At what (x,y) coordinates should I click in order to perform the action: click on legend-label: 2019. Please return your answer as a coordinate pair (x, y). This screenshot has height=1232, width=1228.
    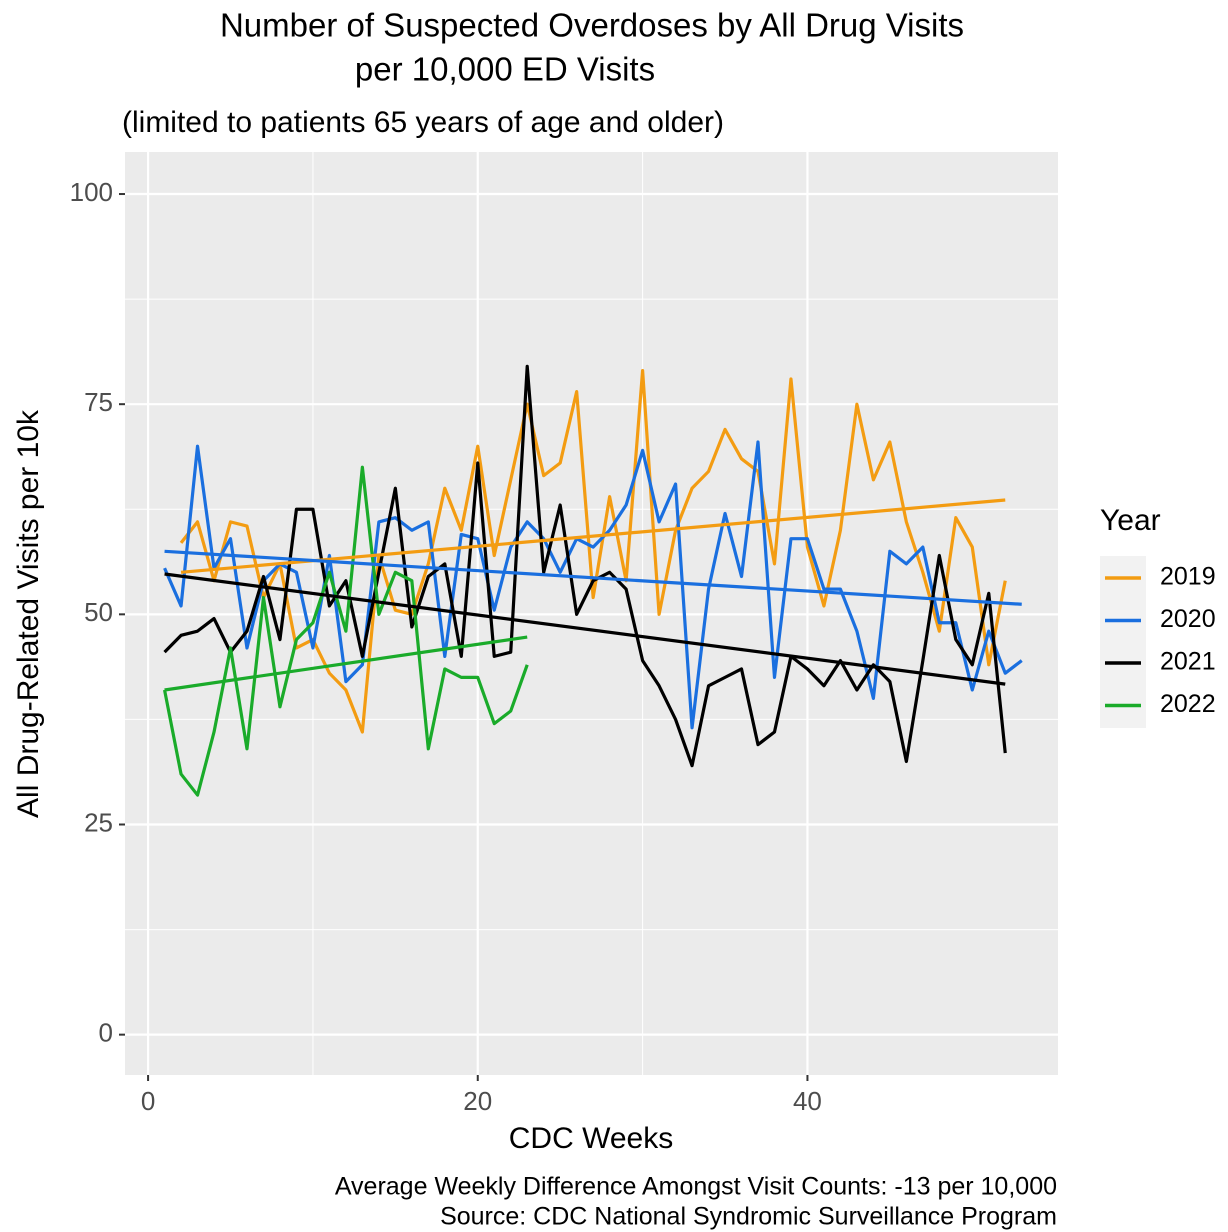
    Looking at the image, I should click on (1188, 577).